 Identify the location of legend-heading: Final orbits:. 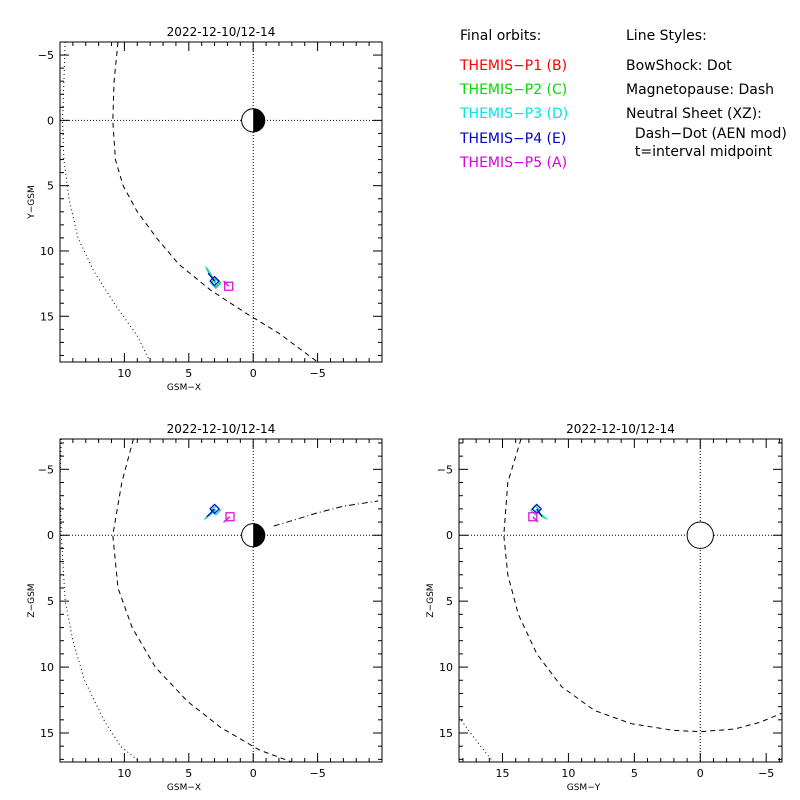
(500, 36).